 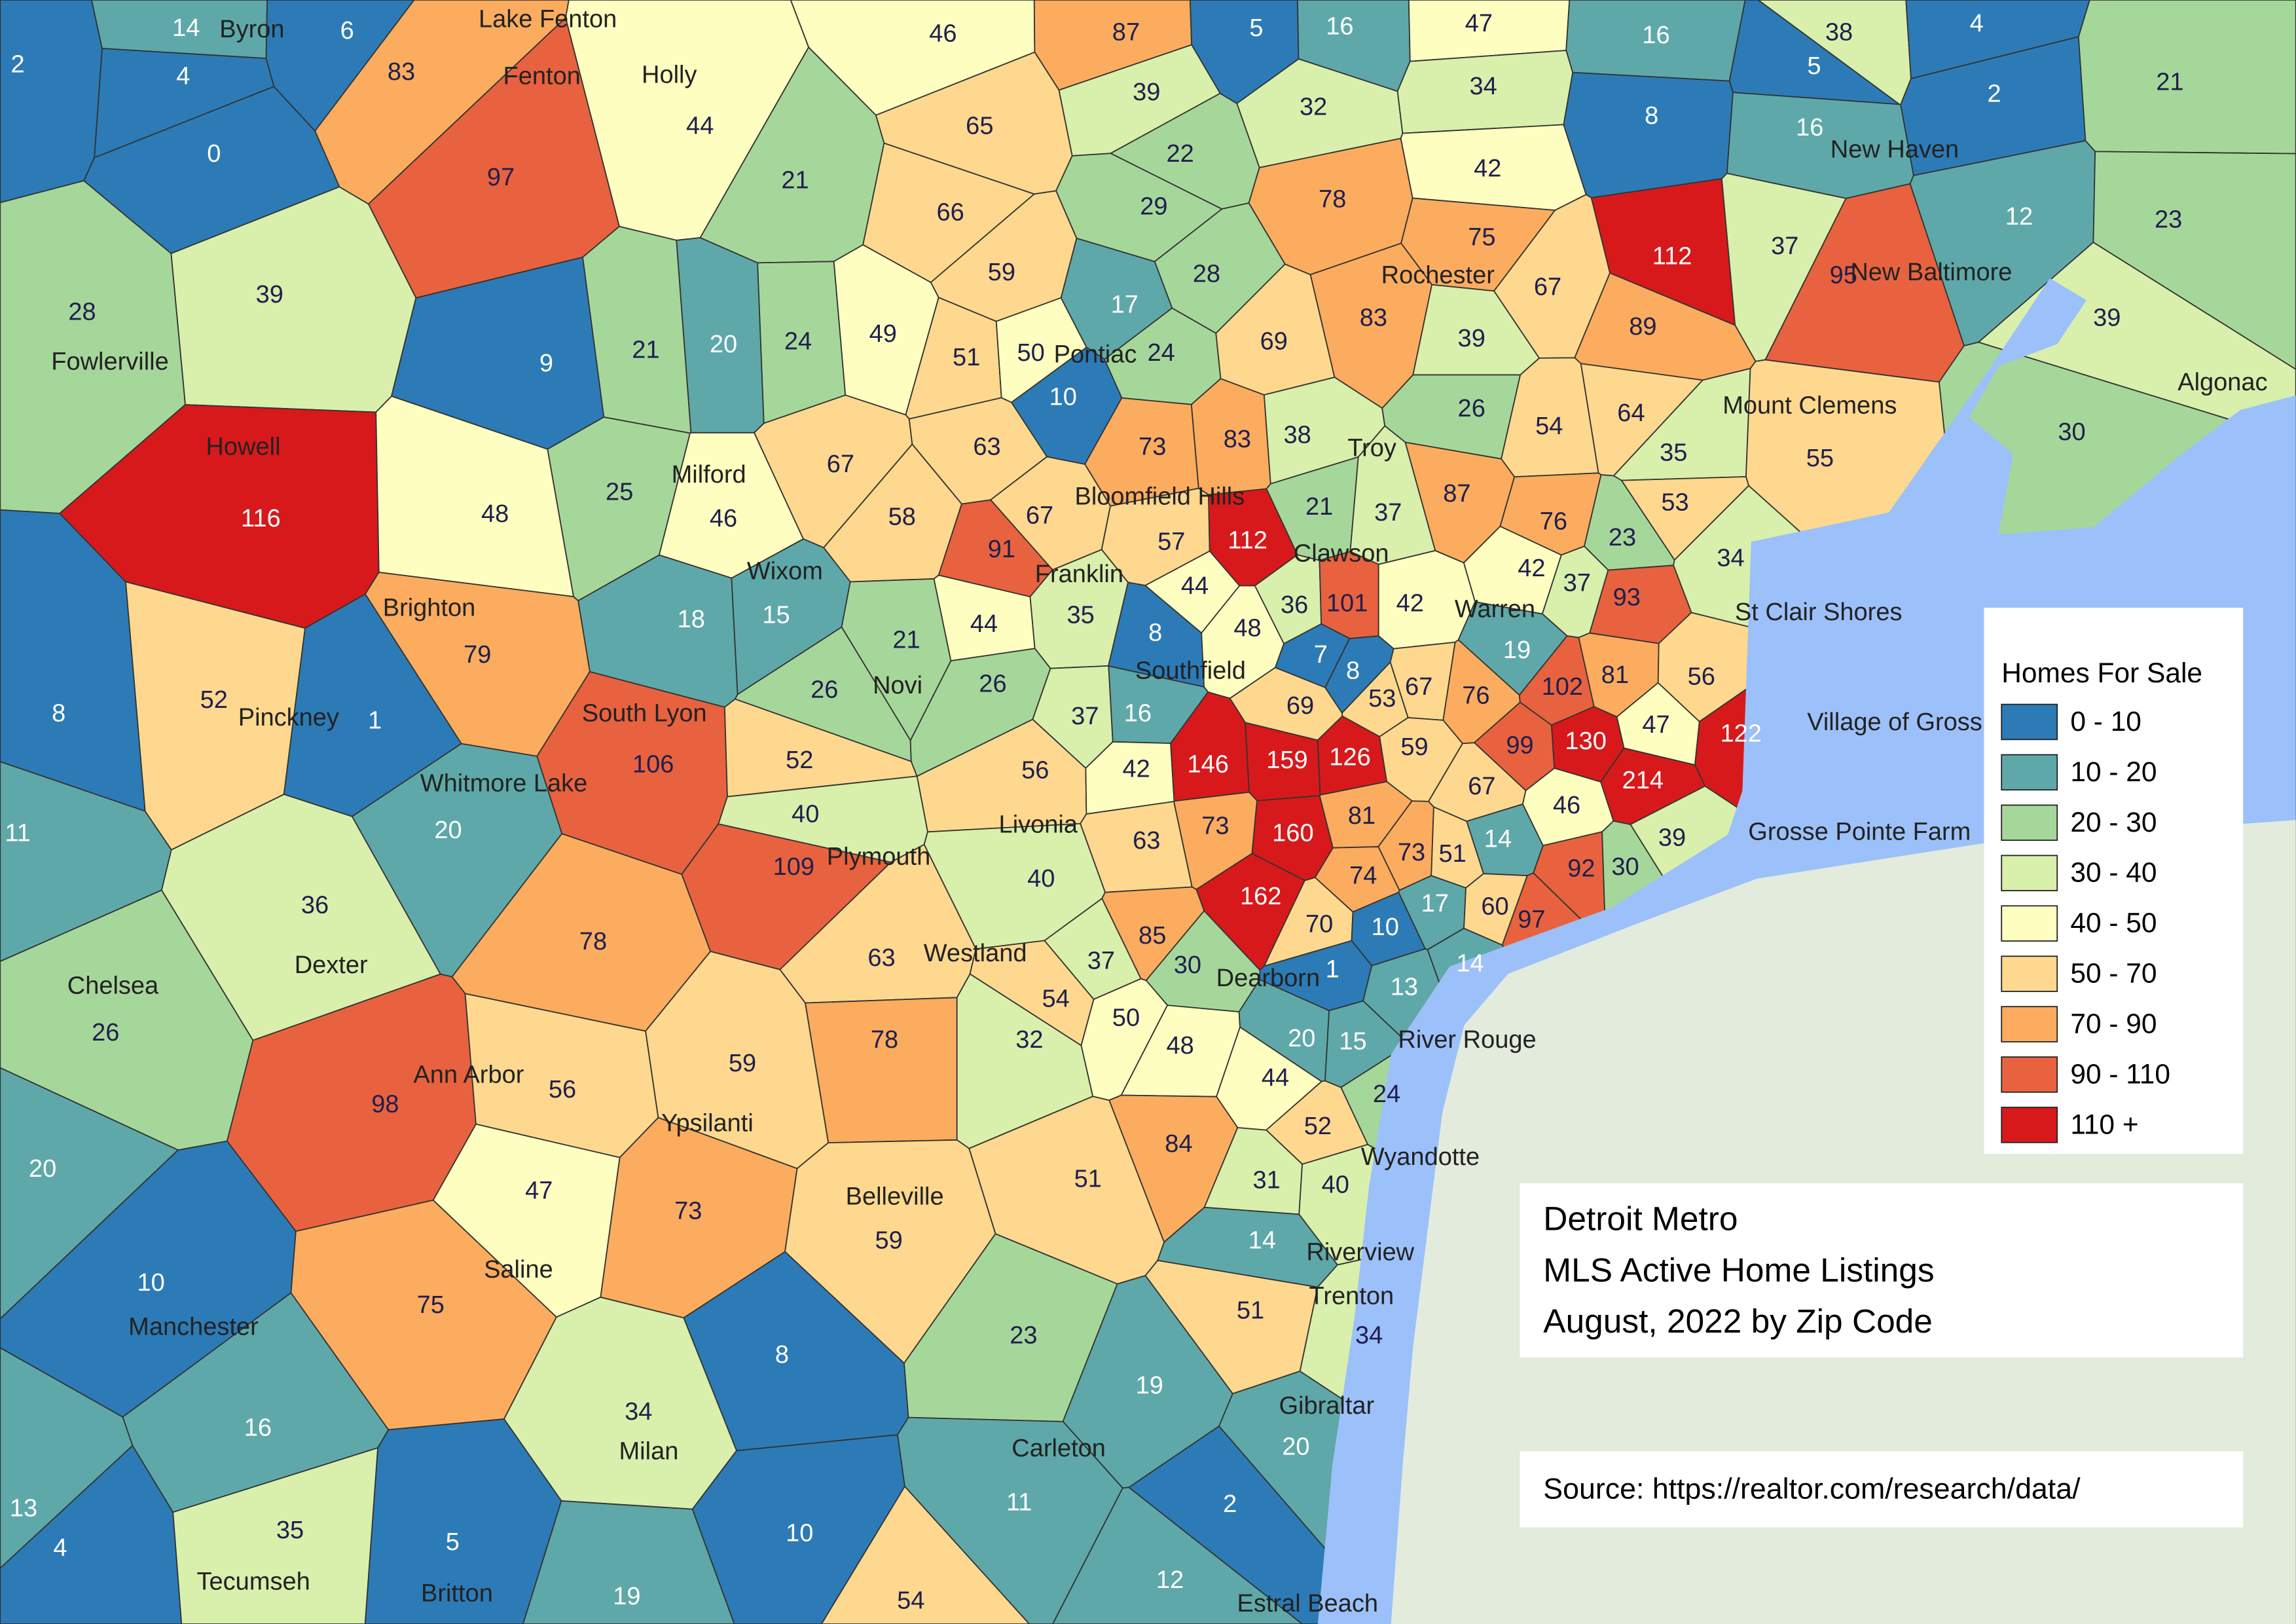 What do you see at coordinates (691, 619) in the screenshot?
I see `zip-count: 18` at bounding box center [691, 619].